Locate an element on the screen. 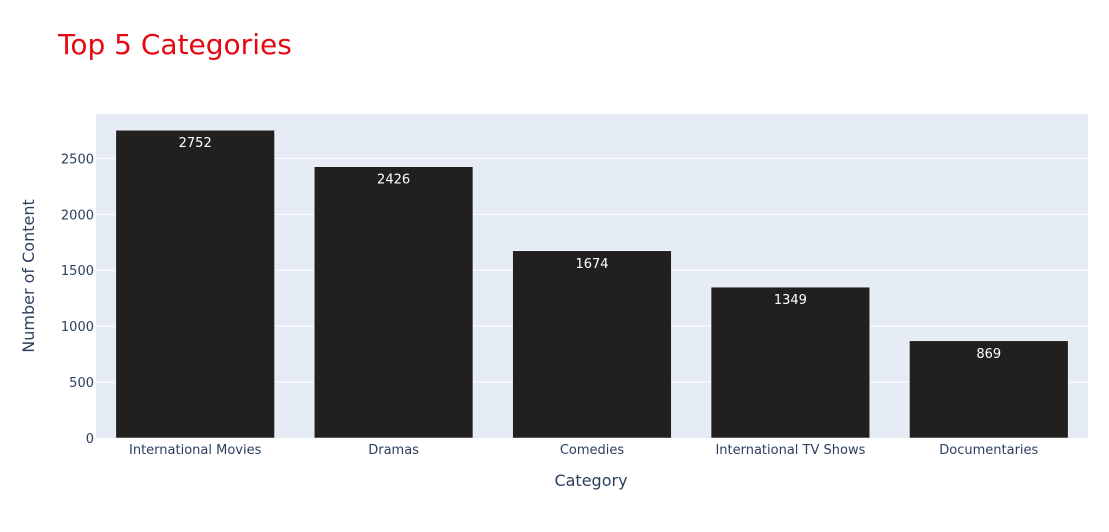  x-tick-label: International TV Shows is located at coordinates (790, 450).